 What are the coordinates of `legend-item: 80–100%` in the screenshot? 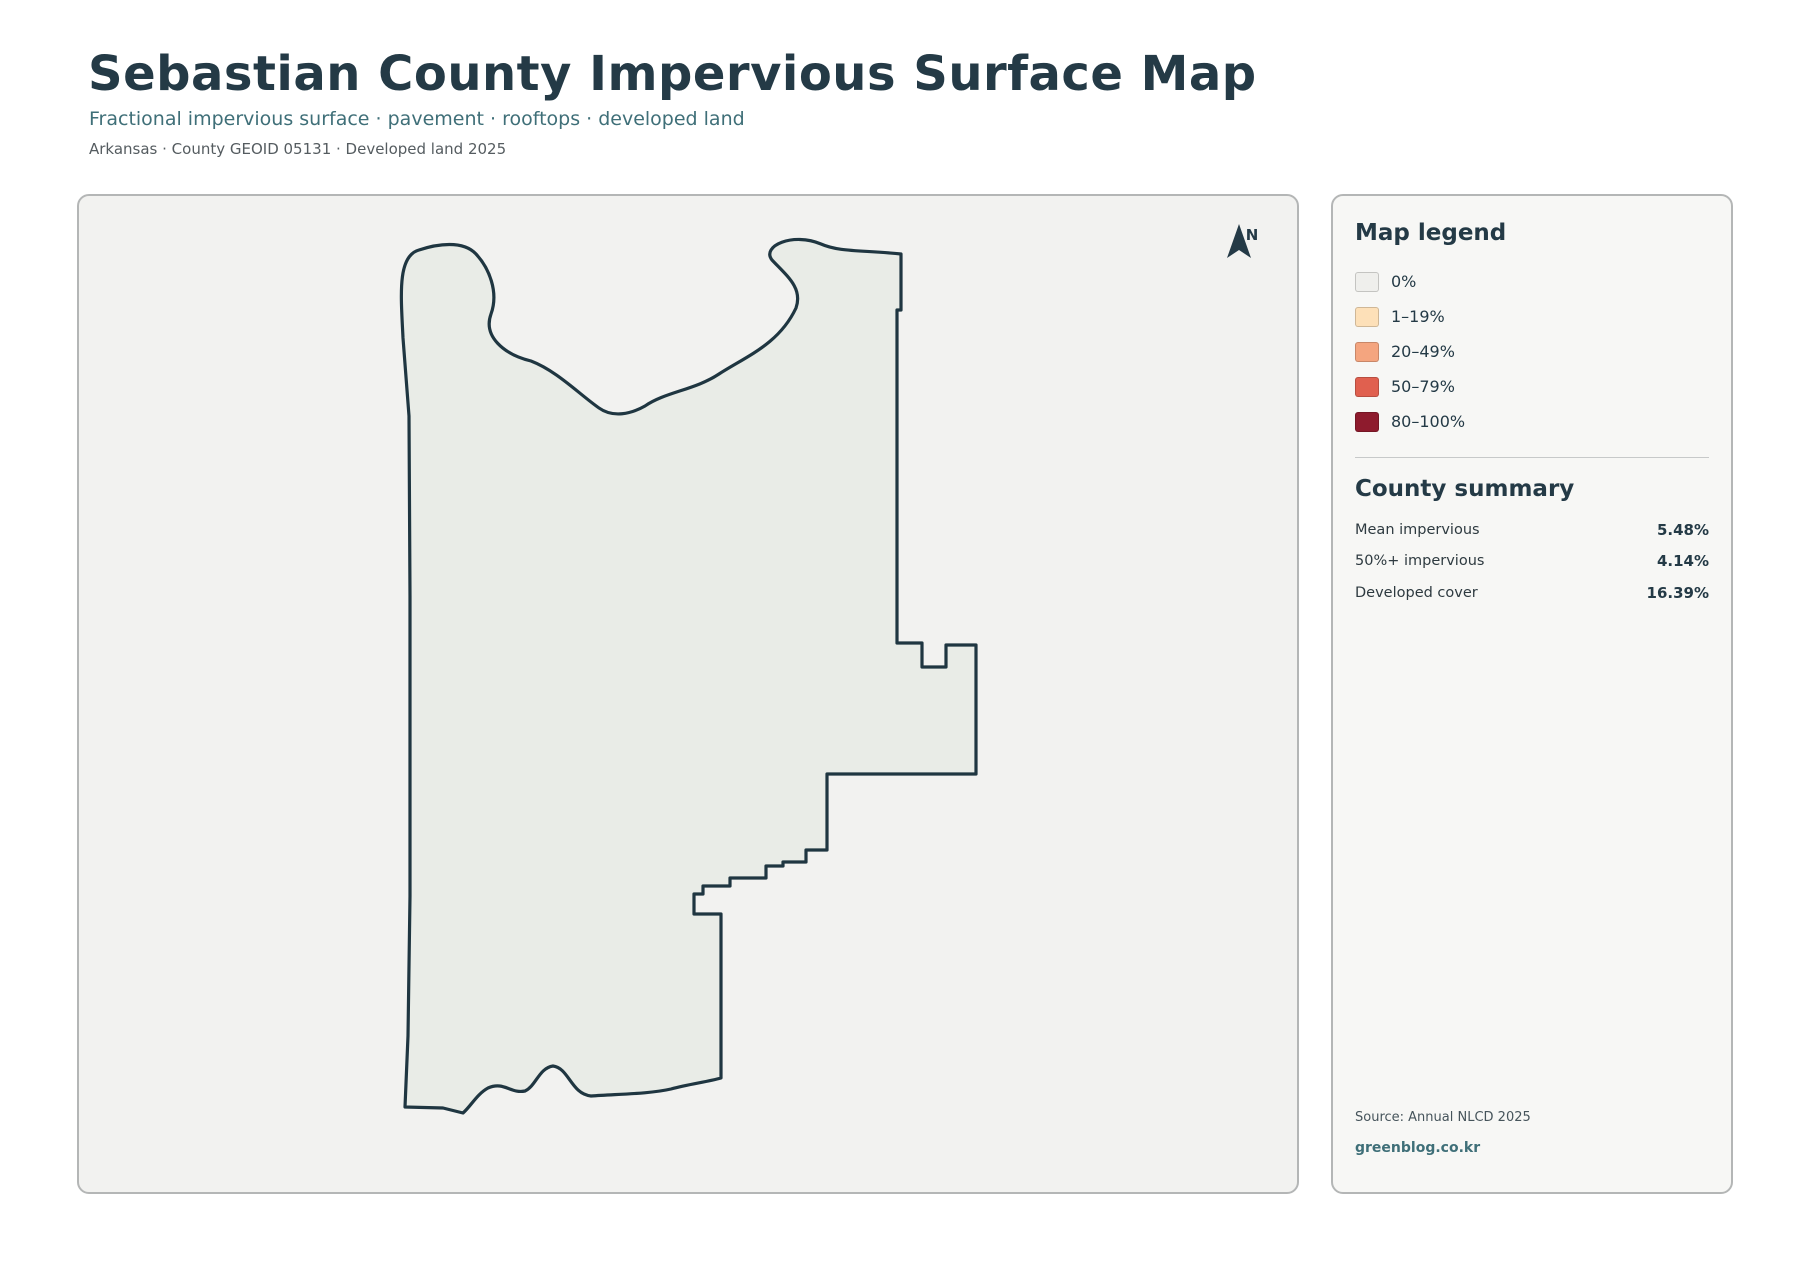 It's located at (1410, 421).